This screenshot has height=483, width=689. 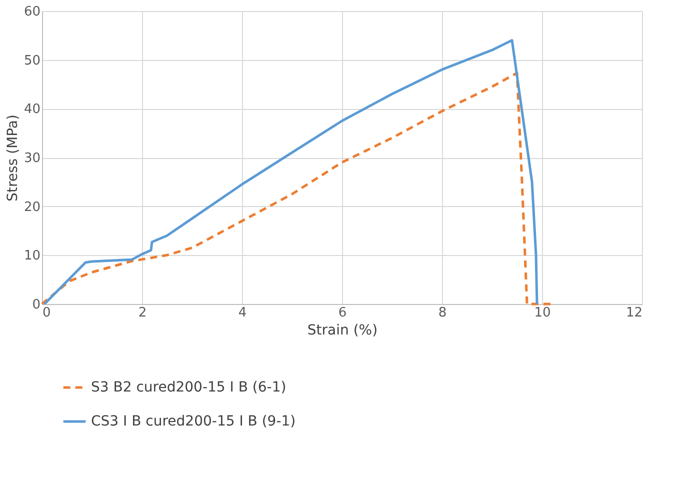 I want to click on y-tick-label: 50, so click(x=32, y=60).